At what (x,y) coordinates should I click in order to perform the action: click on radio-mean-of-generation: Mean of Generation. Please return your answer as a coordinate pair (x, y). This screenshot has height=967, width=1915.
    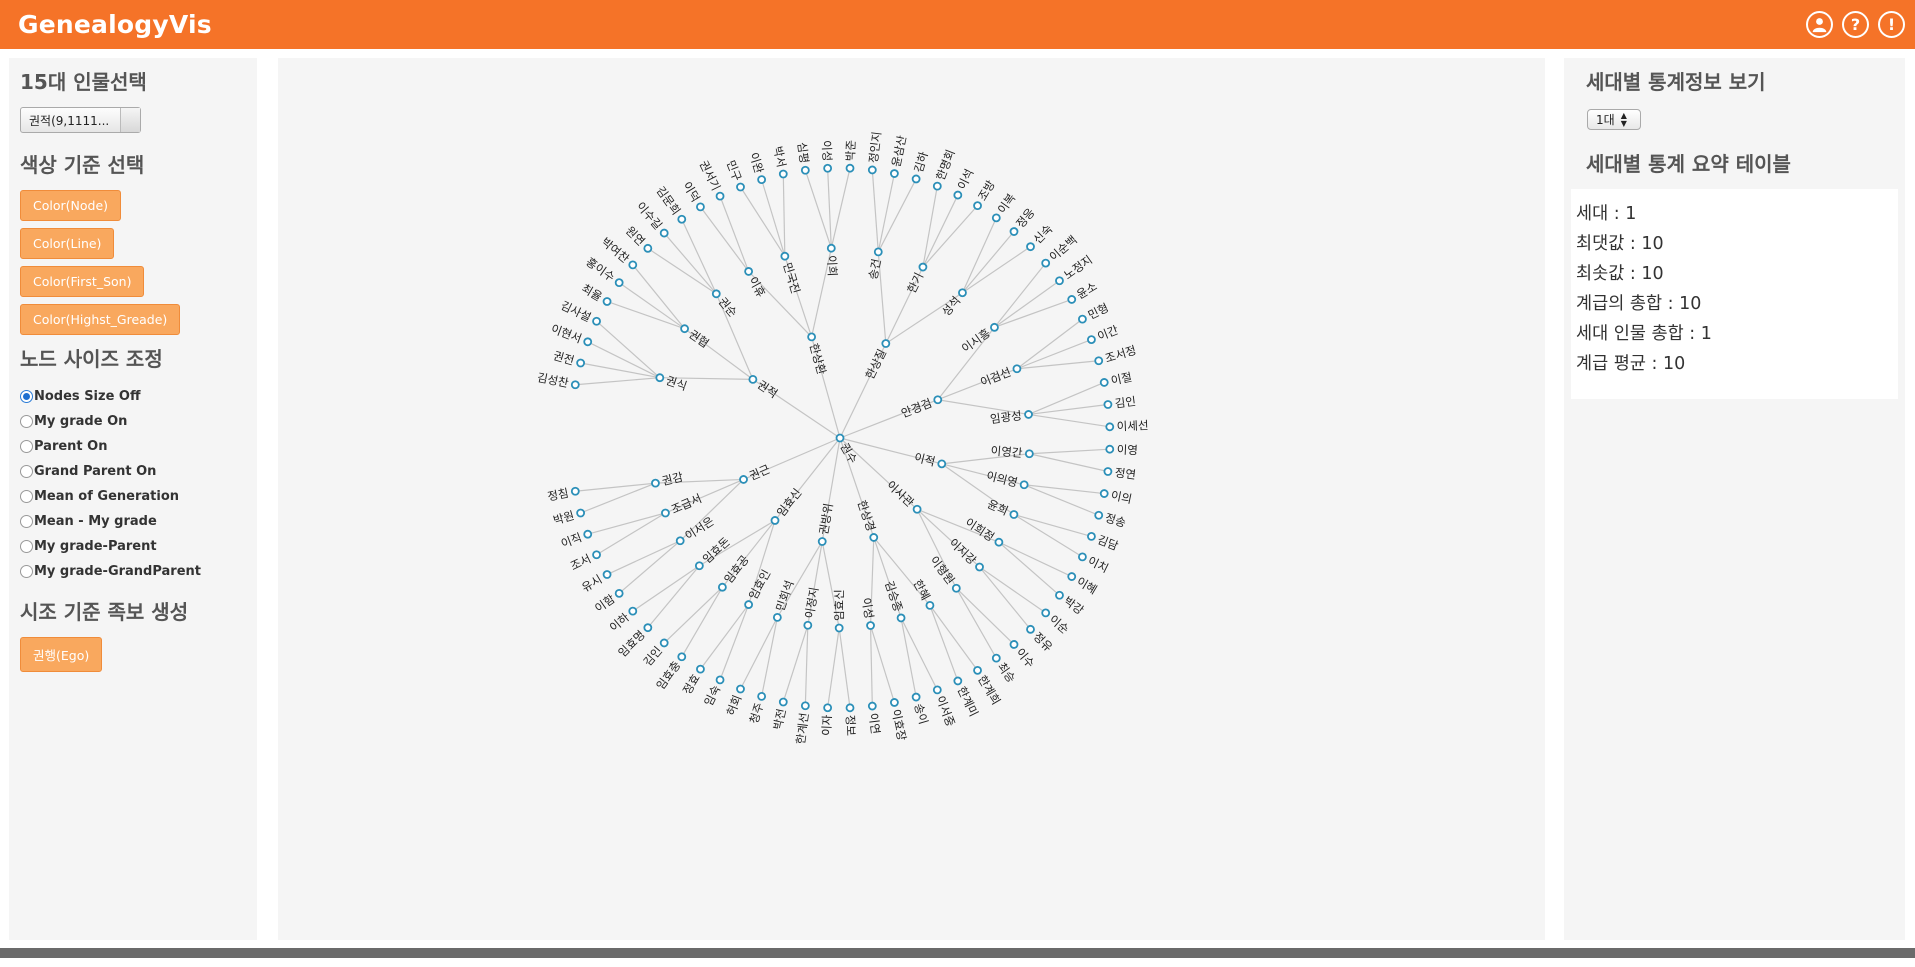
    Looking at the image, I should click on (133, 496).